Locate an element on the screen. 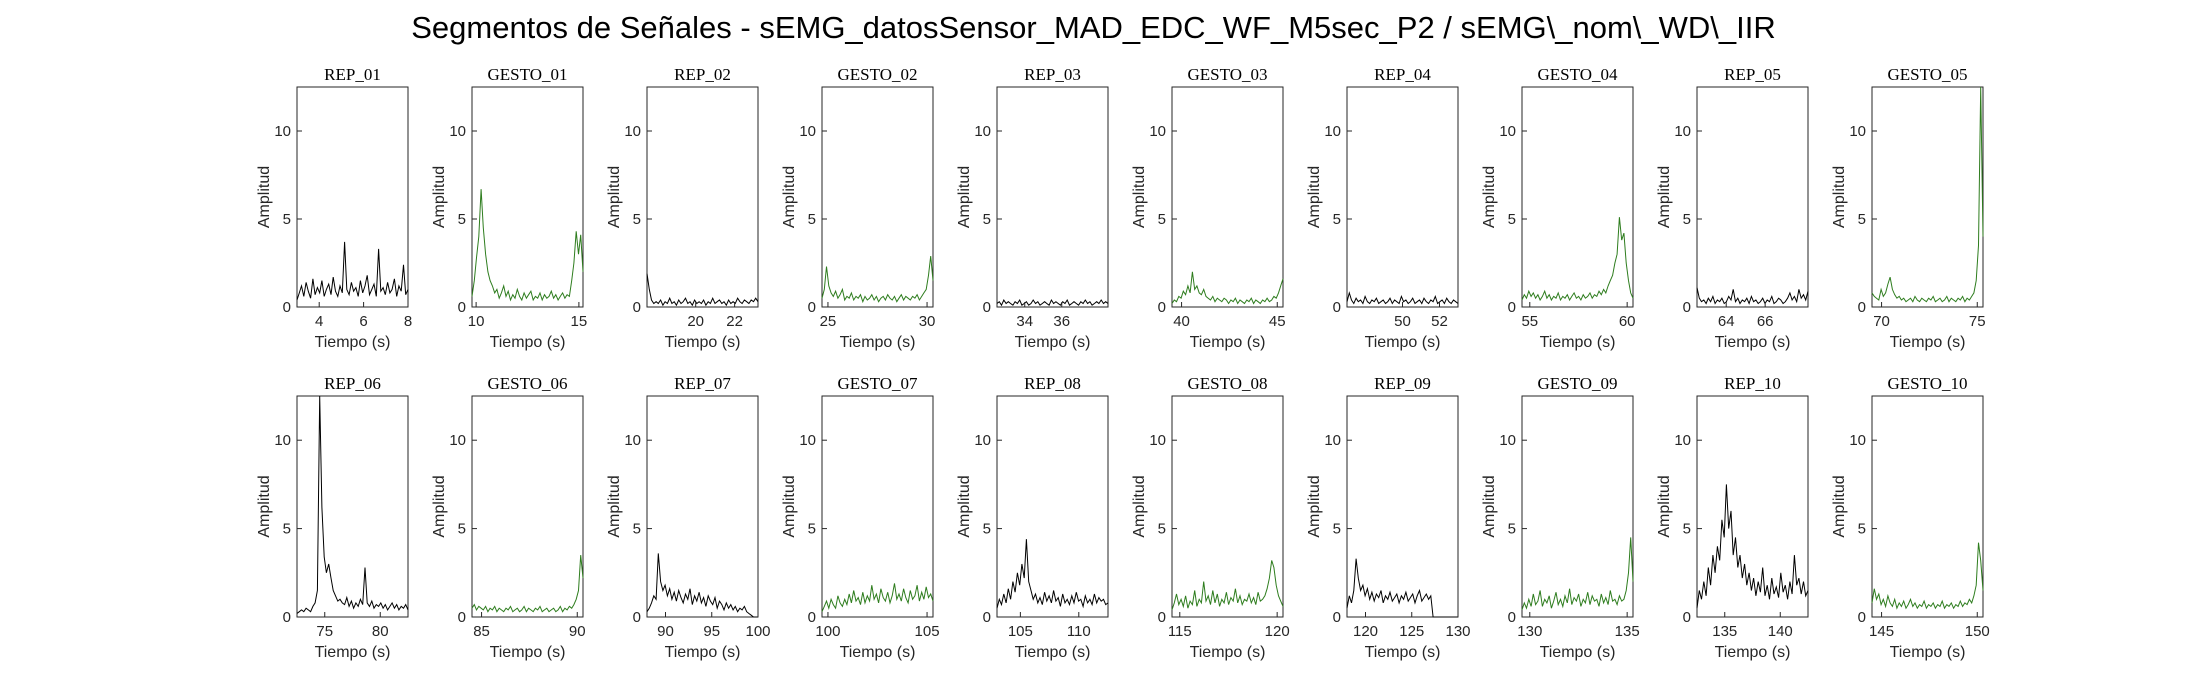  x-tick-label: 120 is located at coordinates (1365, 631).